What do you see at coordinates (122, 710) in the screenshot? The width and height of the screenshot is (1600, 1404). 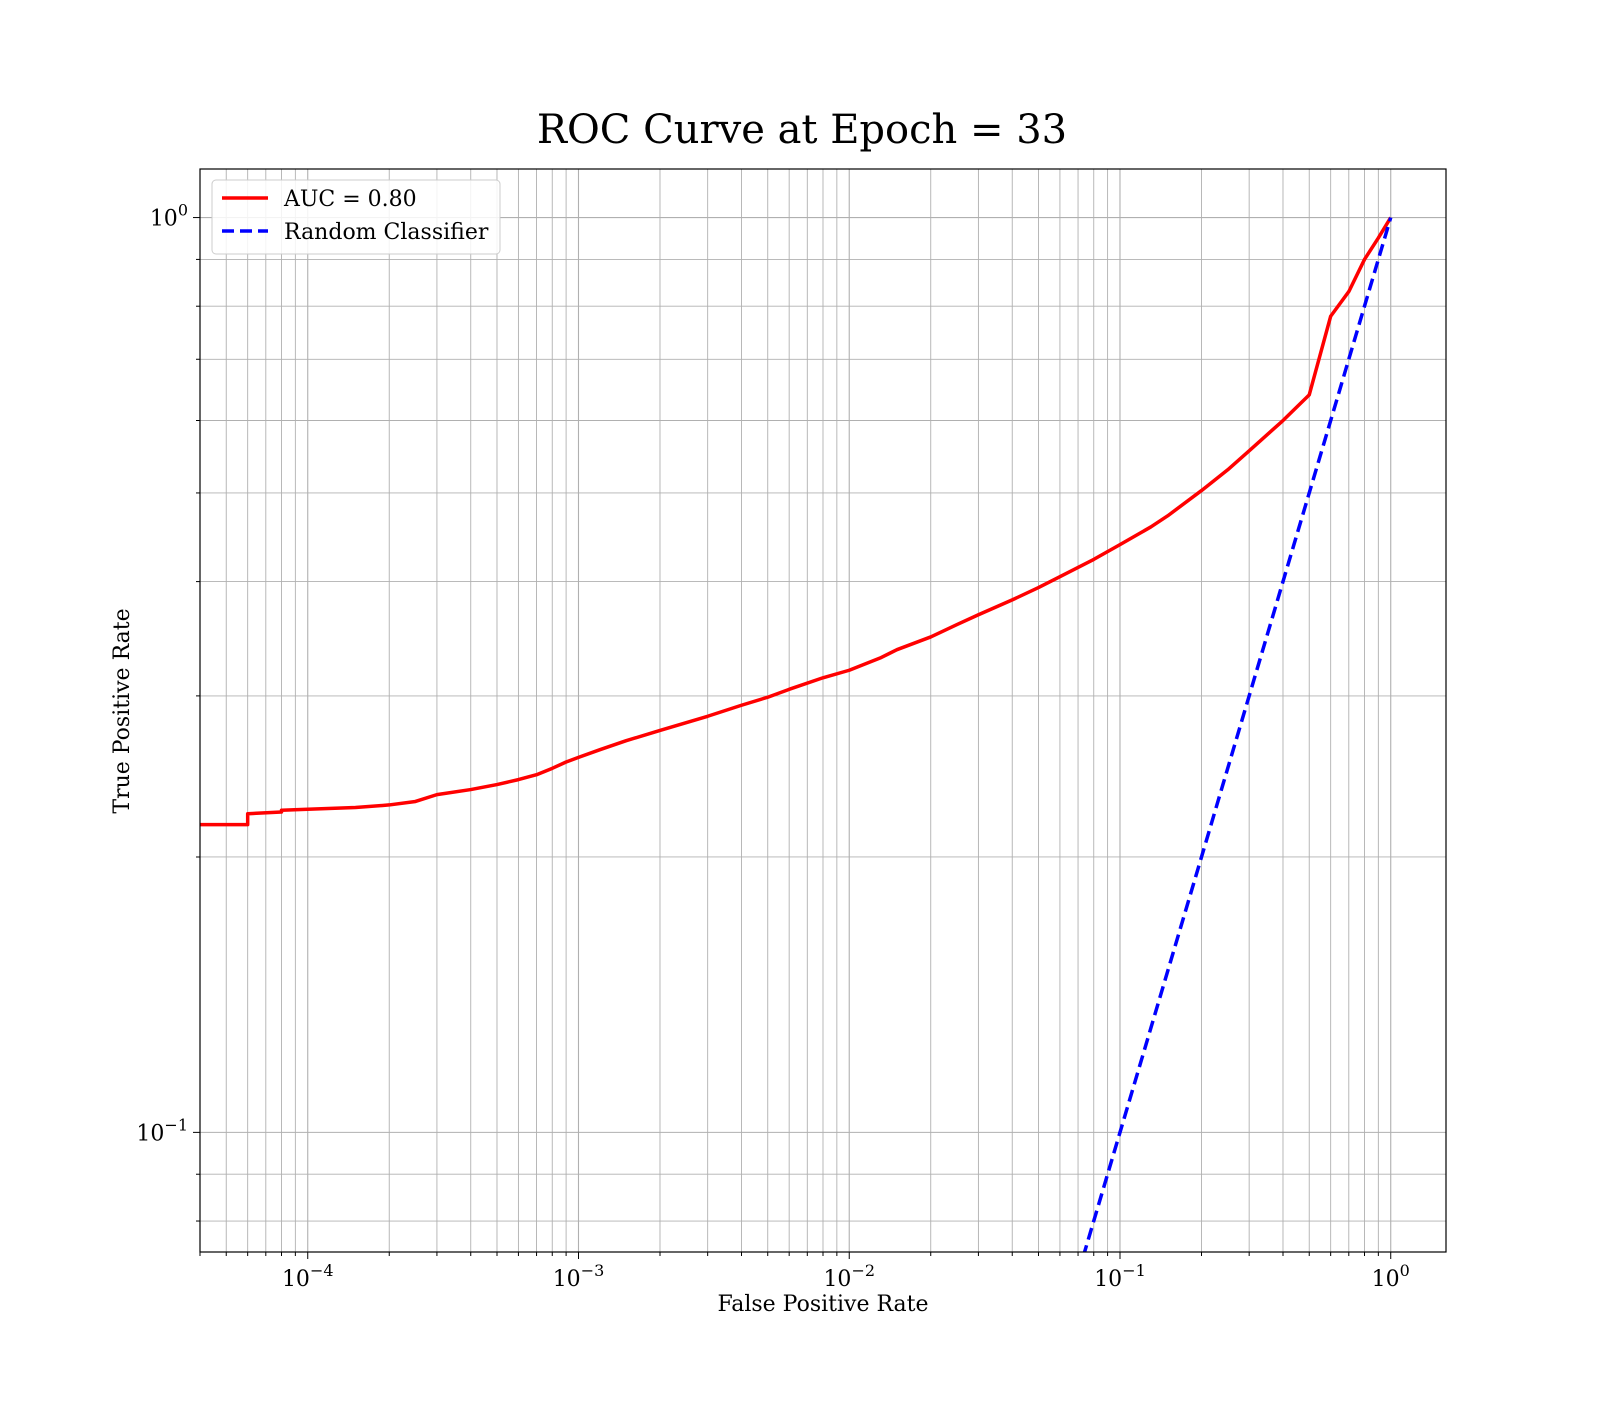 I see `y-axis-label: True Positive Rate` at bounding box center [122, 710].